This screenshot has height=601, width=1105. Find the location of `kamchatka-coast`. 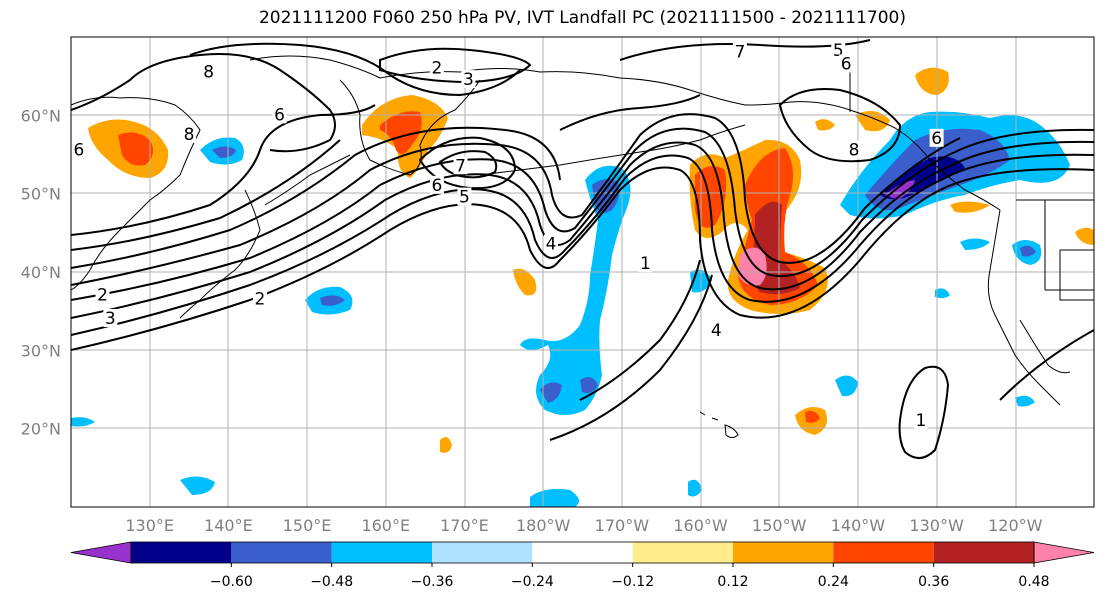

kamchatka-coast is located at coordinates (410, 127).